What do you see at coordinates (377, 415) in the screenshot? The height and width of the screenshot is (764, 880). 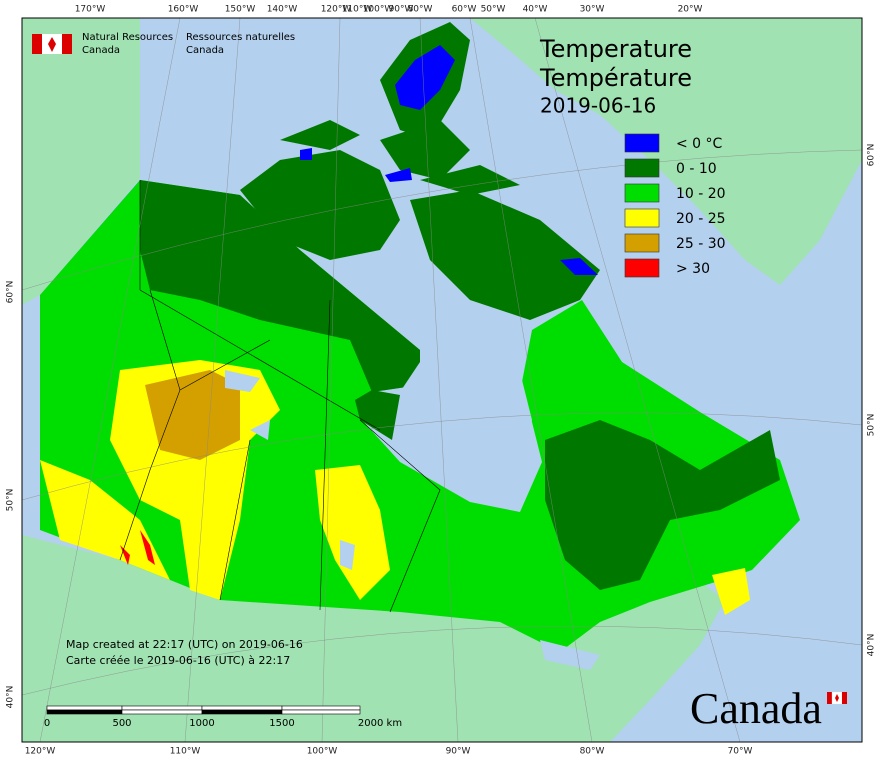 I see `hudson-coast` at bounding box center [377, 415].